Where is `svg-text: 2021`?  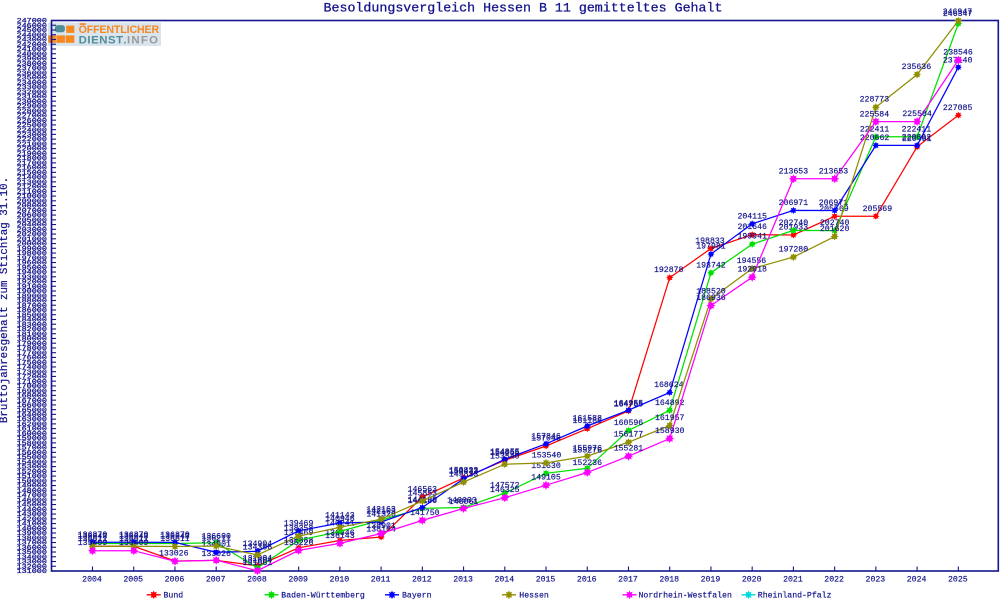
svg-text: 2021 is located at coordinates (793, 580).